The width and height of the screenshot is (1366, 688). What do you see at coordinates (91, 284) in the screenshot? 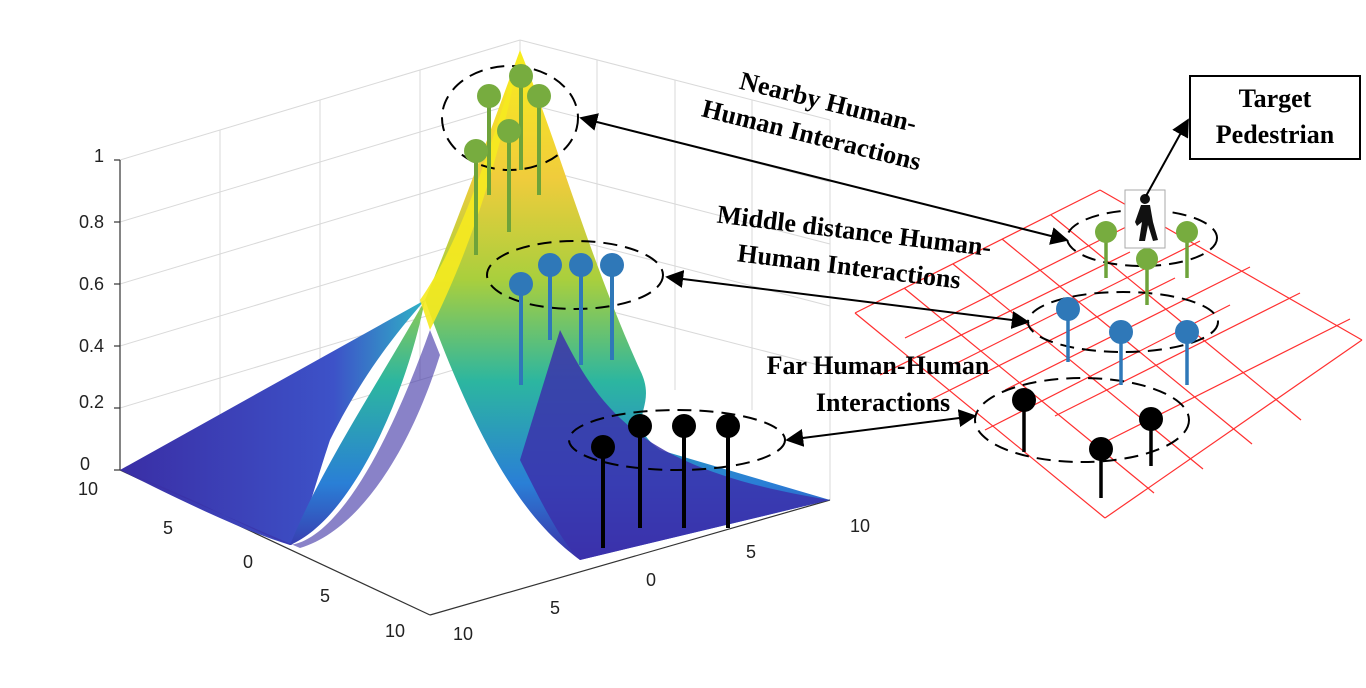
I see `z-tick-label: 0.6` at bounding box center [91, 284].